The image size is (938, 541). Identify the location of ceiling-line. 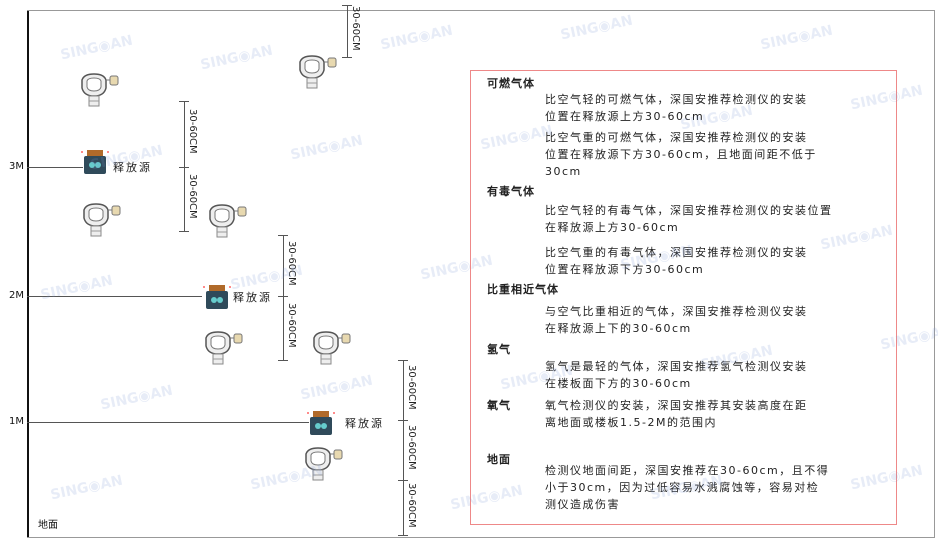
(481, 10).